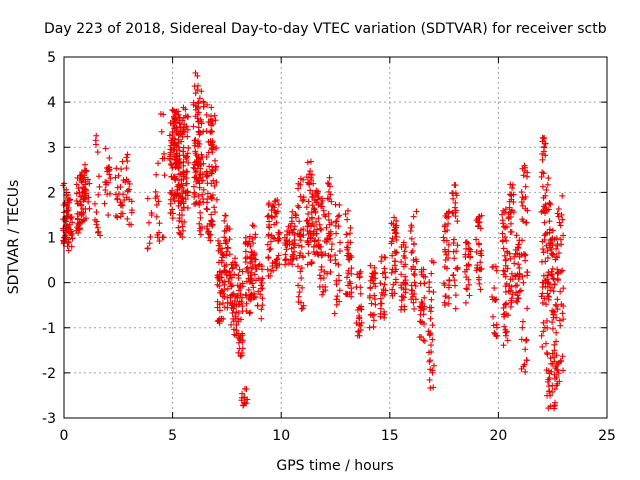 The image size is (640, 480). Describe the element at coordinates (172, 436) in the screenshot. I see `x-tick-label: 5` at that location.